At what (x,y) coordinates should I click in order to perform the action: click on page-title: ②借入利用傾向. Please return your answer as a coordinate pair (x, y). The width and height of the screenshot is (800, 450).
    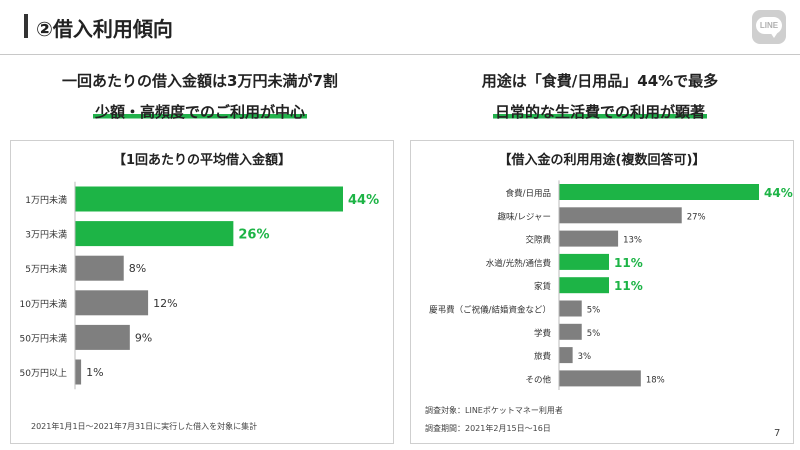
    Looking at the image, I should click on (104, 29).